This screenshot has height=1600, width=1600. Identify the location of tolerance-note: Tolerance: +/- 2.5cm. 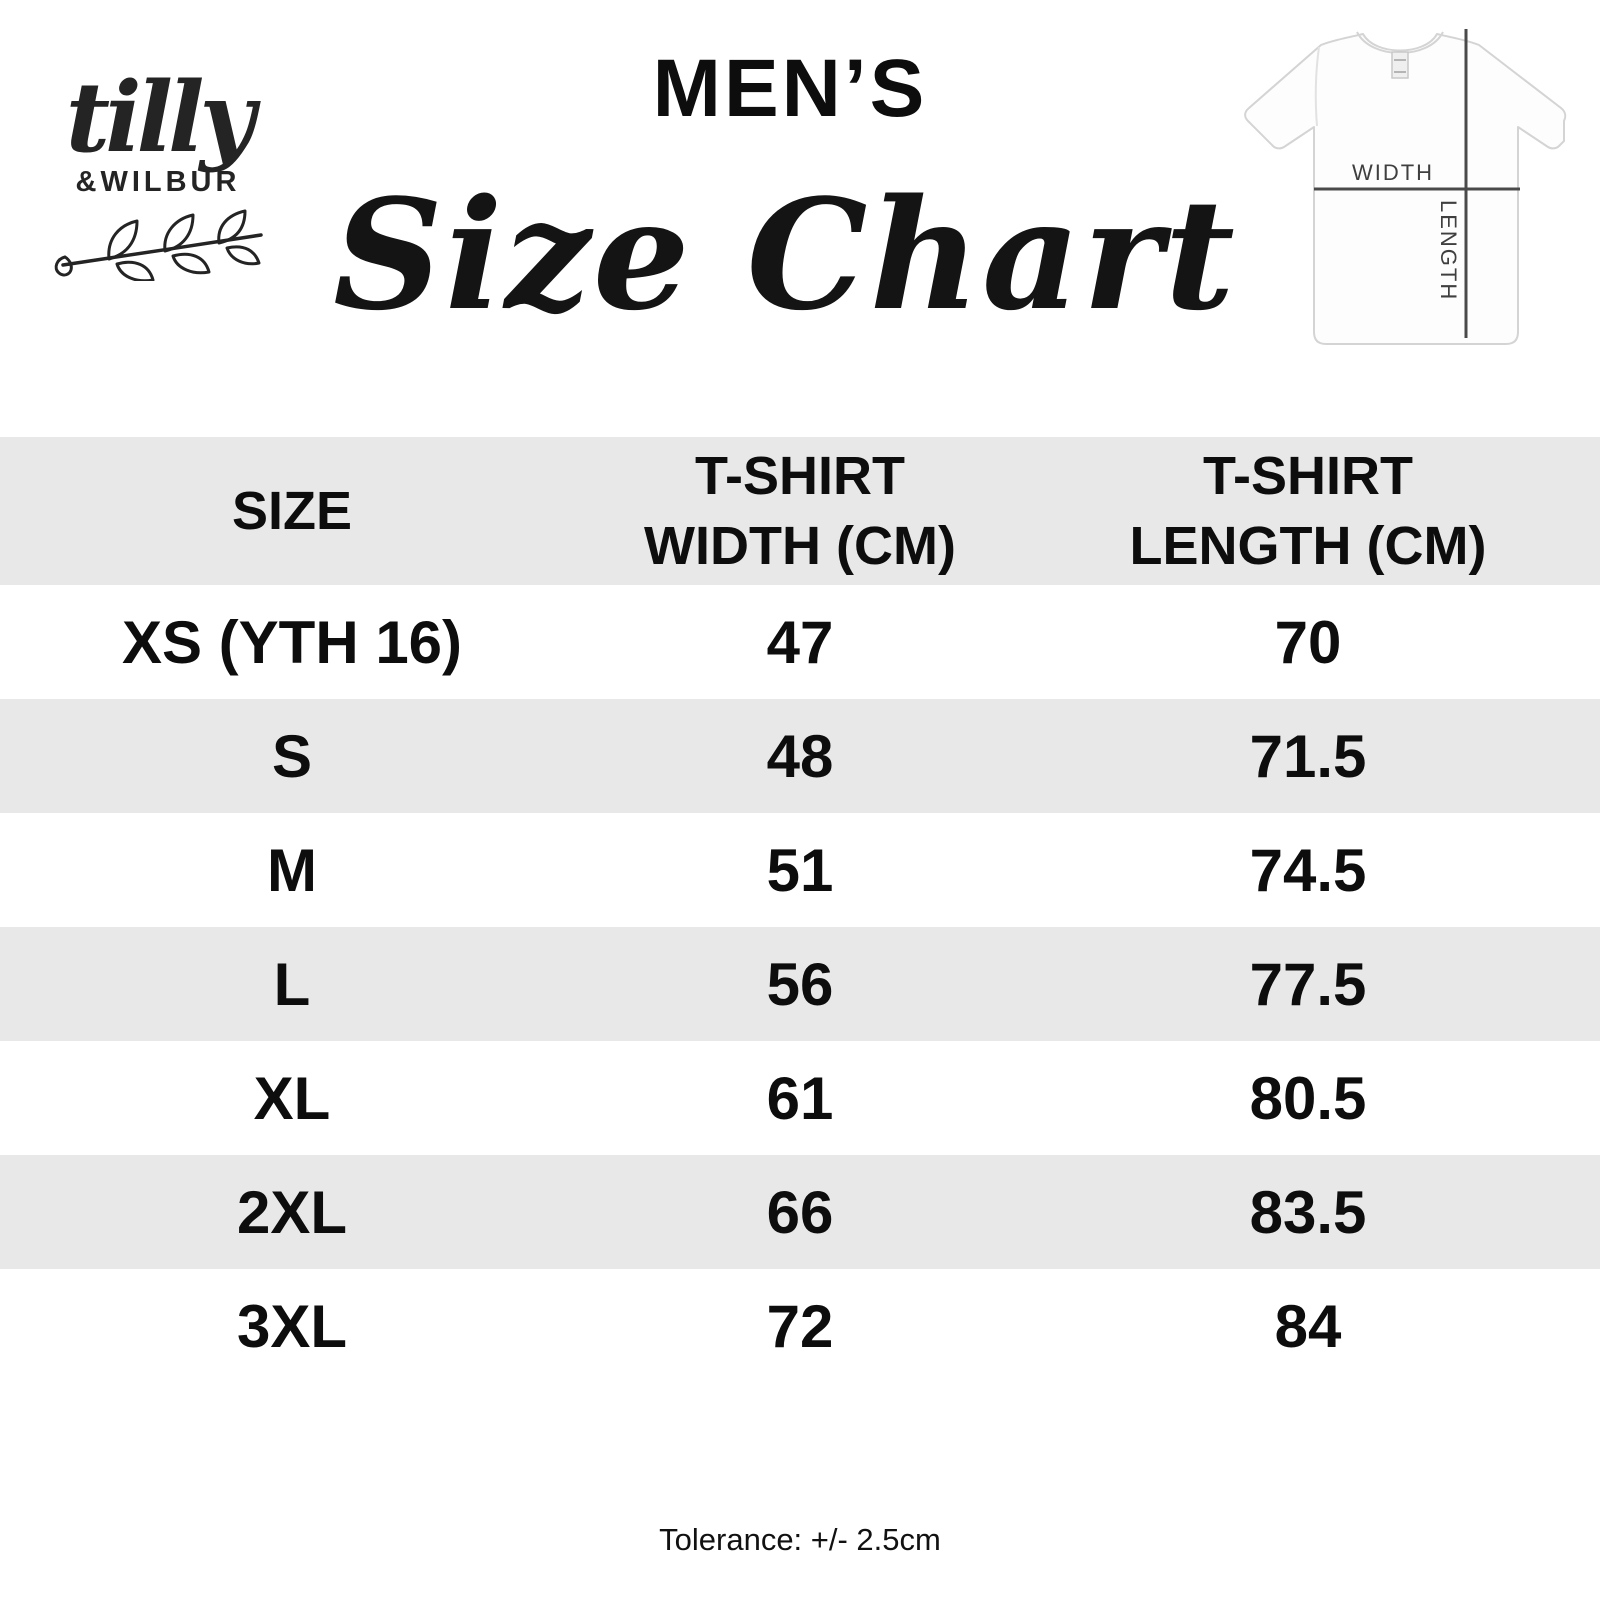
(800, 1539).